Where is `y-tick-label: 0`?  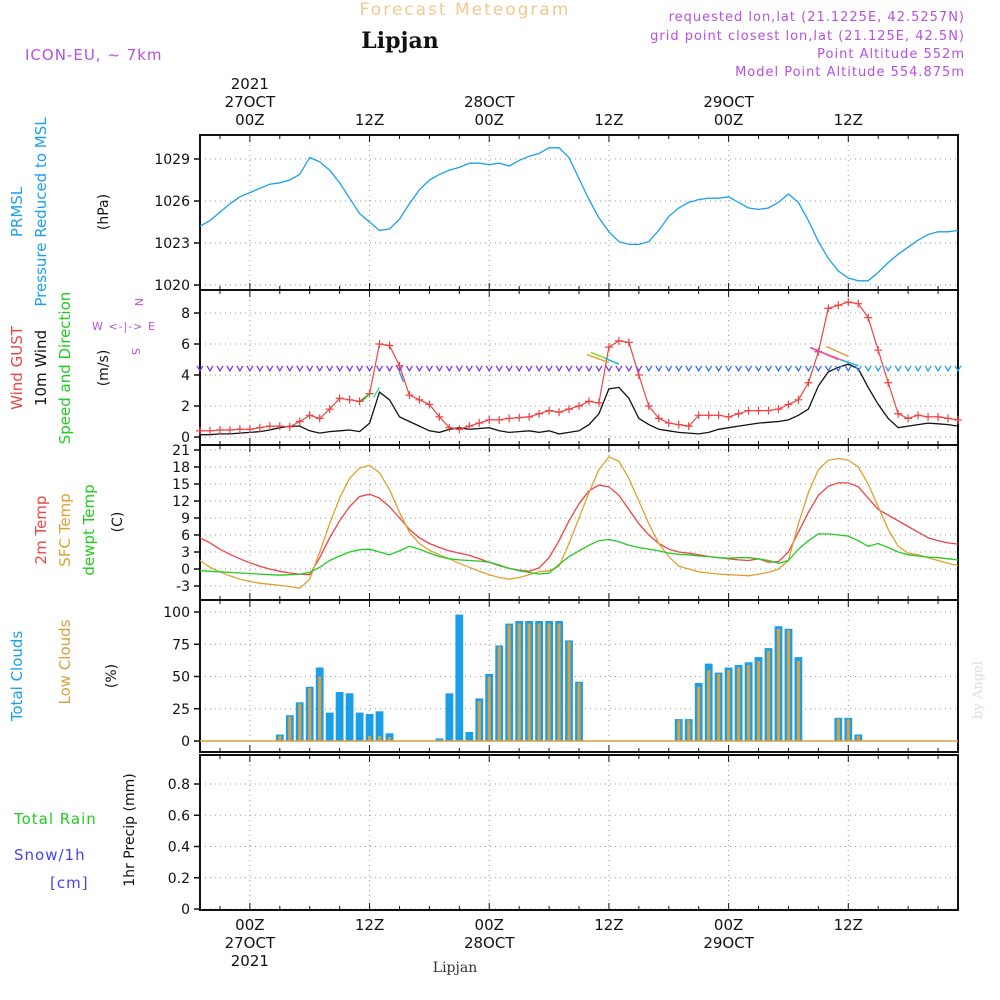
y-tick-label: 0 is located at coordinates (185, 438).